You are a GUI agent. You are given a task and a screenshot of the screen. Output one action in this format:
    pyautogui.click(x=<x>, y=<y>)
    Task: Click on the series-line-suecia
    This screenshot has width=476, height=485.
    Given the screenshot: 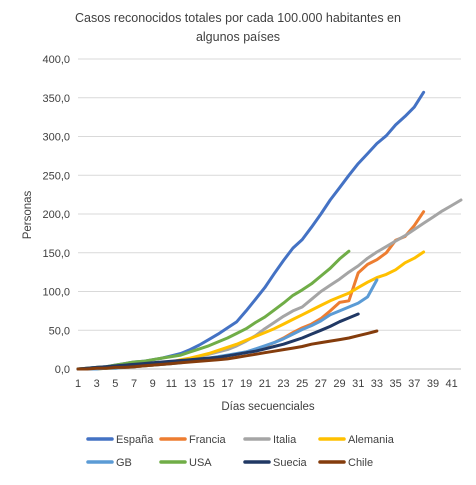 What is the action you would take?
    pyautogui.click(x=218, y=341)
    